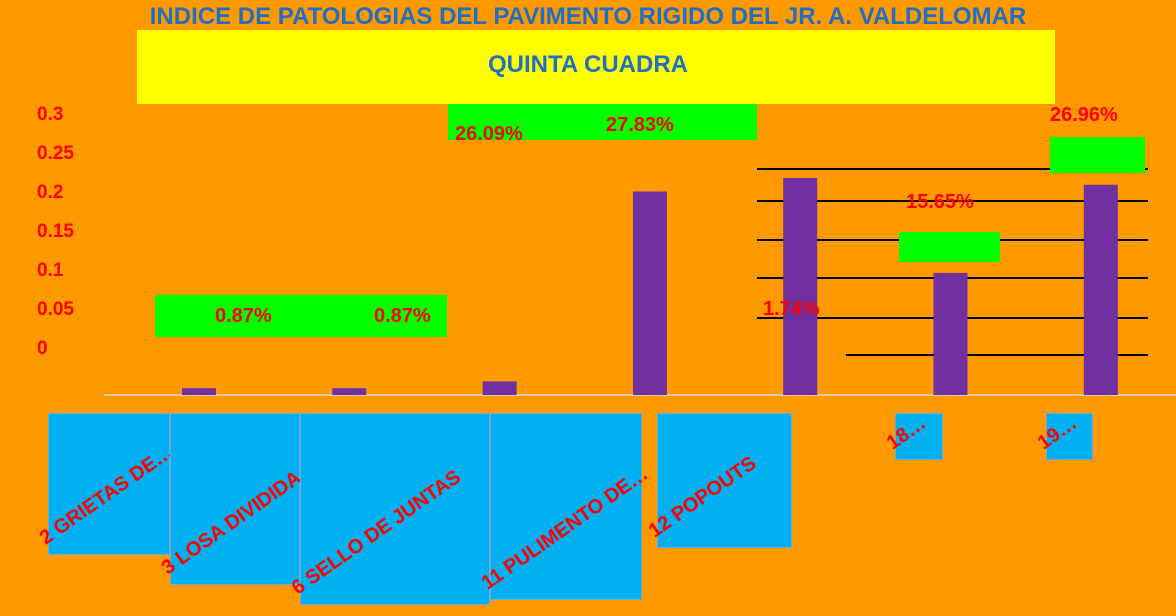 This screenshot has height=616, width=1176. I want to click on y-tick-label: 0, so click(42, 348).